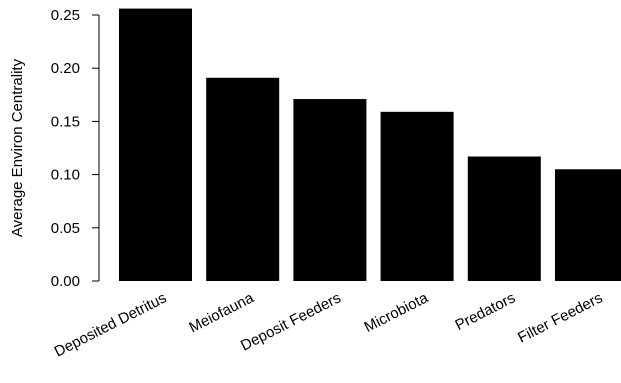 This screenshot has width=621, height=383. Describe the element at coordinates (65, 121) in the screenshot. I see `y-tick-label: 0.15` at that location.